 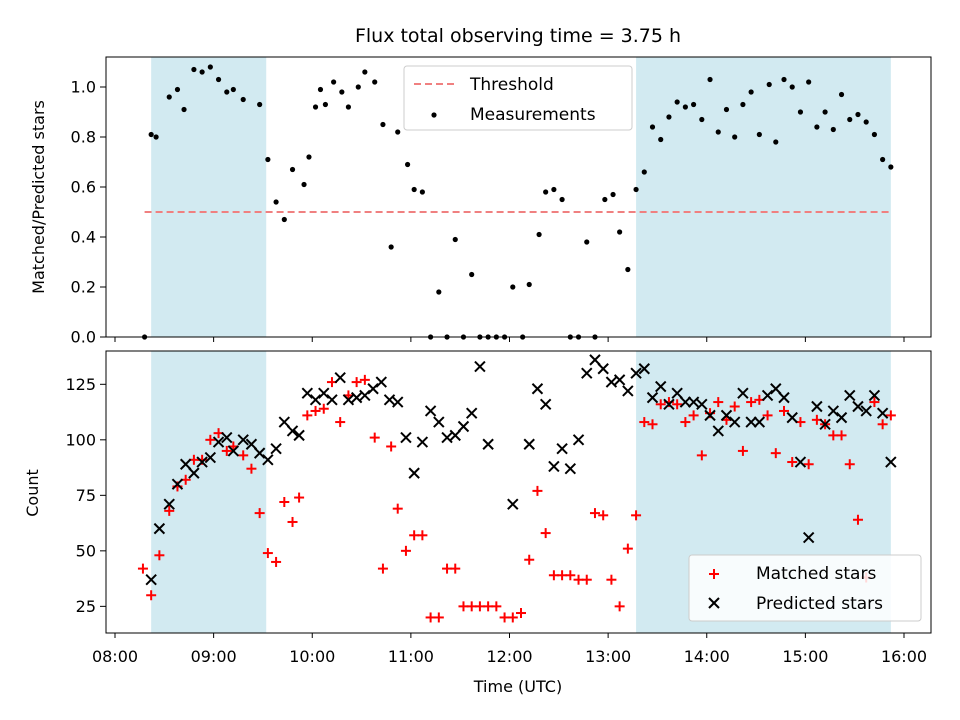 What do you see at coordinates (509, 656) in the screenshot?
I see `bottom-x-tick-label: 12:00` at bounding box center [509, 656].